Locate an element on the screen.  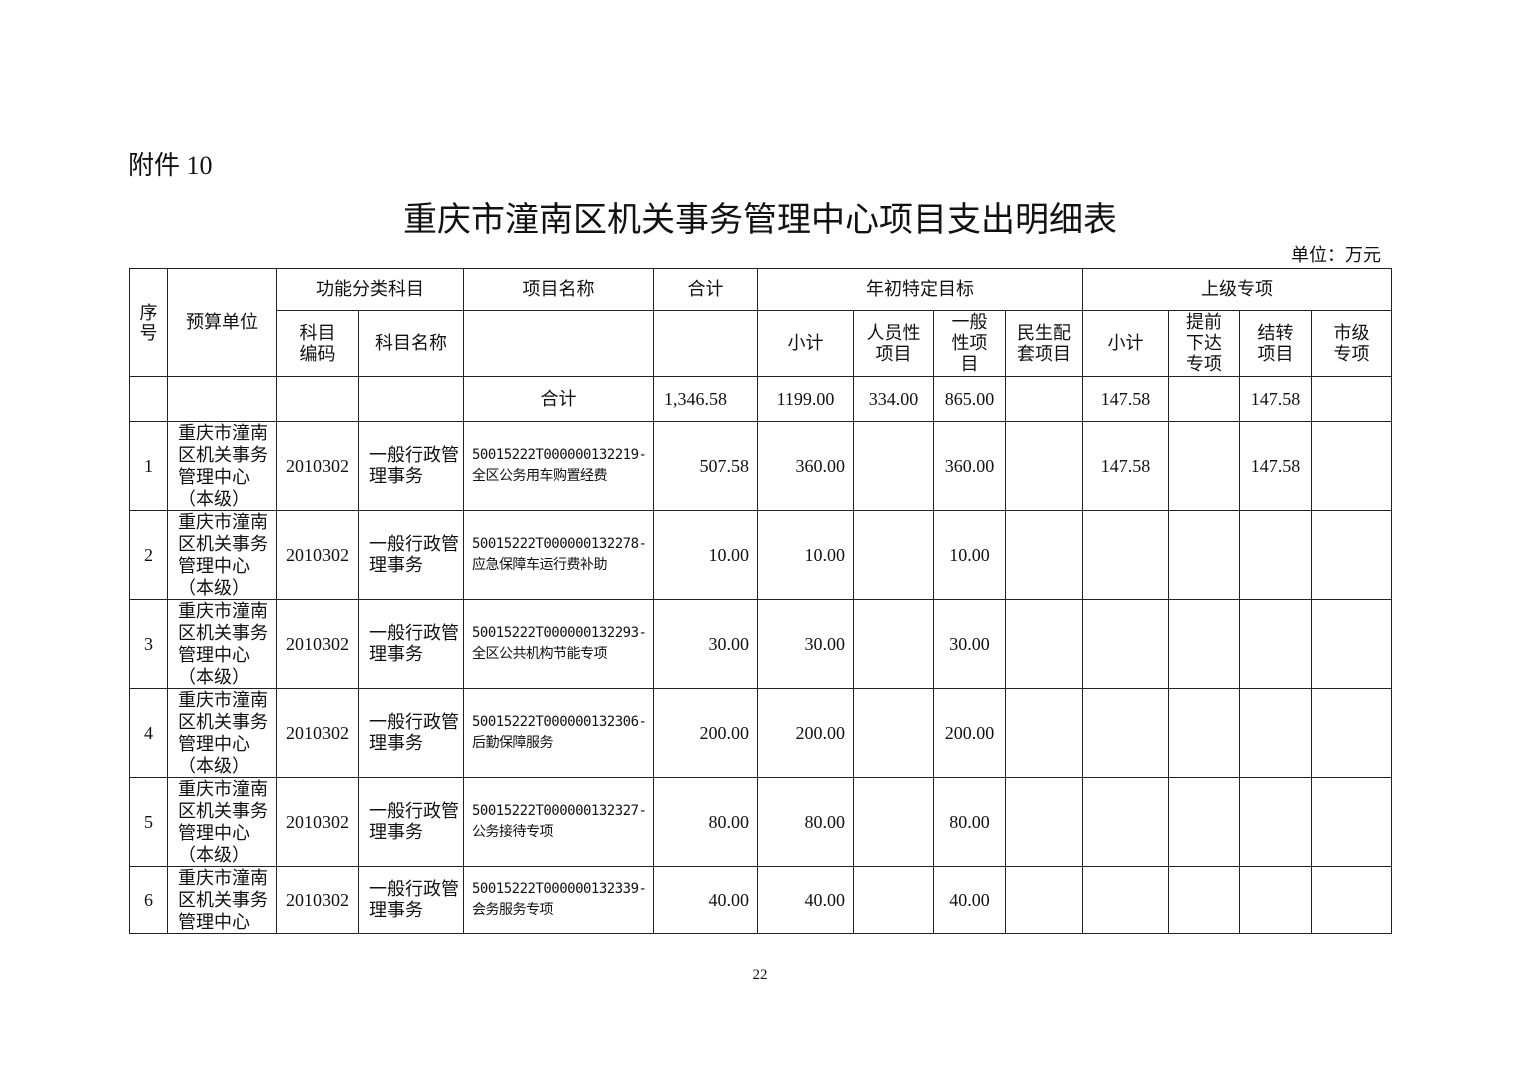
cell-project: 50015222T000000132293-全区公共机构节能专项 is located at coordinates (558, 644).